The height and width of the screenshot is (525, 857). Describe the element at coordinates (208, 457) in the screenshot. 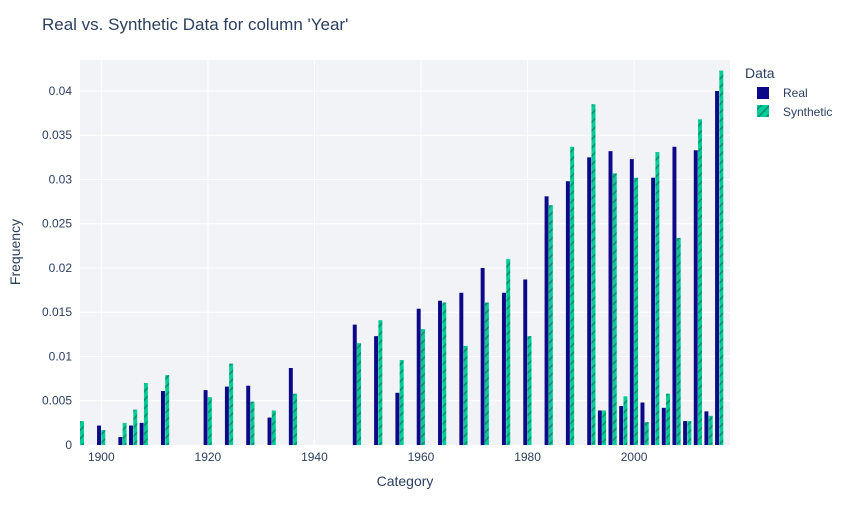

I see `x-tick-label: 1920` at that location.